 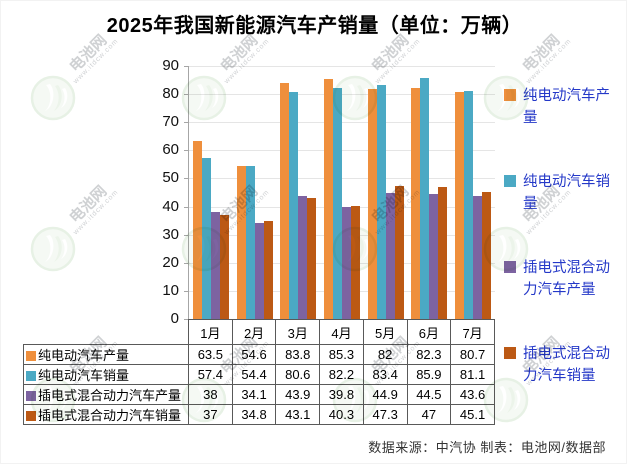 I want to click on bar-series4-2月, so click(x=268, y=270).